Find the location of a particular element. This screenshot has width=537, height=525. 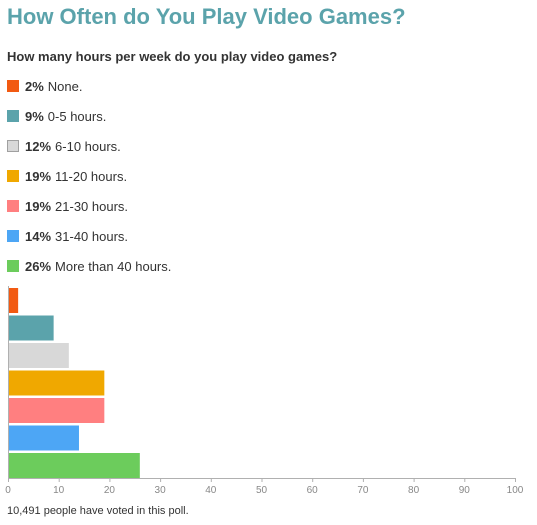

x-tick-label: 20 is located at coordinates (110, 490).